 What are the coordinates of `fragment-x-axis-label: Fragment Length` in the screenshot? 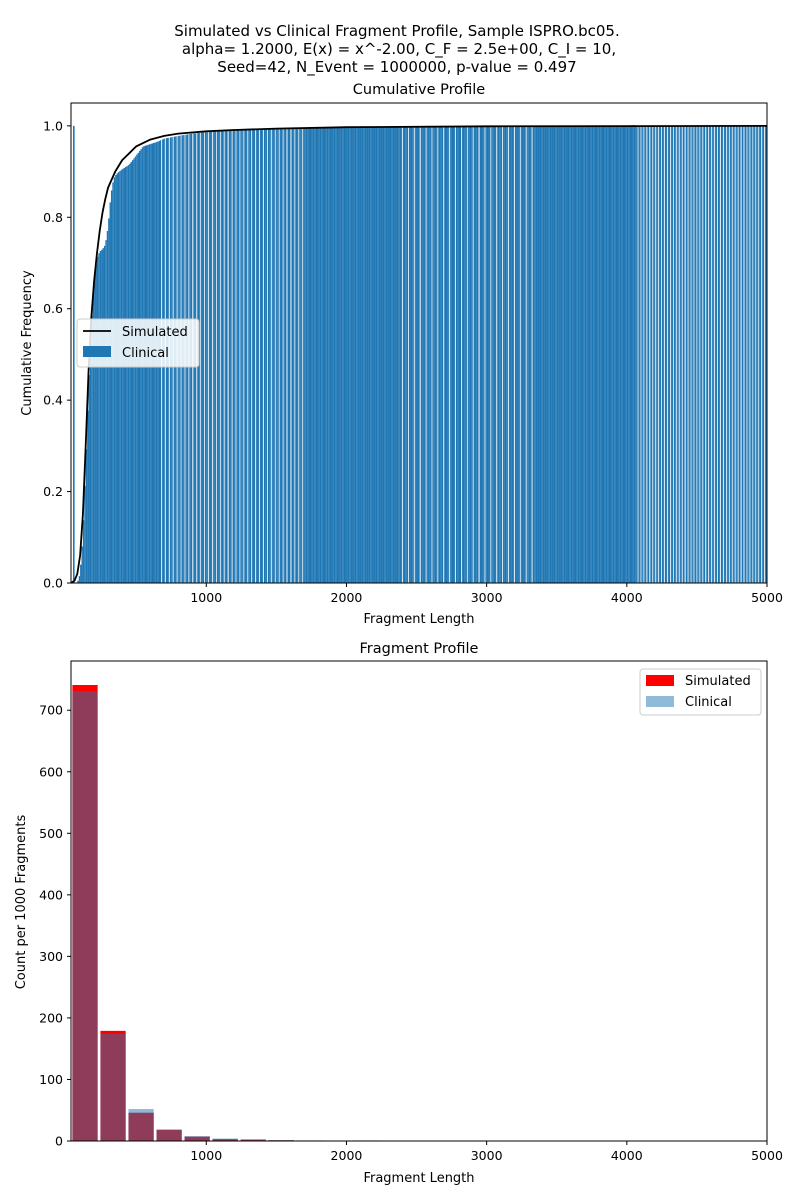 It's located at (418, 1178).